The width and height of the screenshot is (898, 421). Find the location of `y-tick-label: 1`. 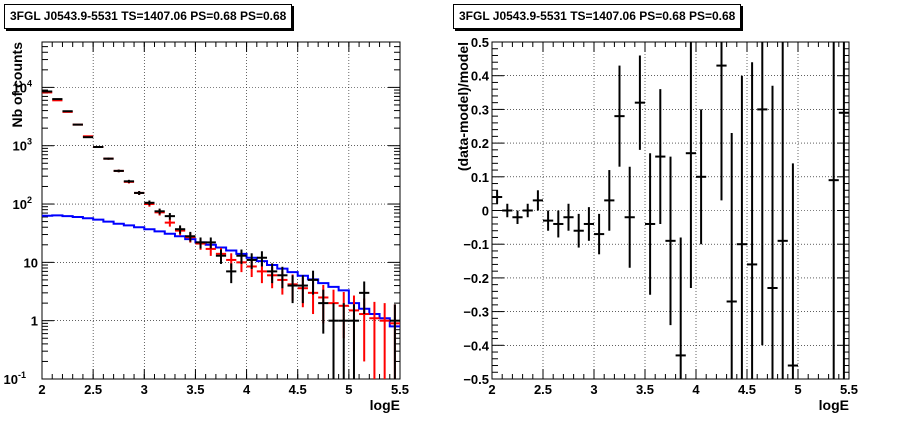

y-tick-label: 1 is located at coordinates (34, 321).